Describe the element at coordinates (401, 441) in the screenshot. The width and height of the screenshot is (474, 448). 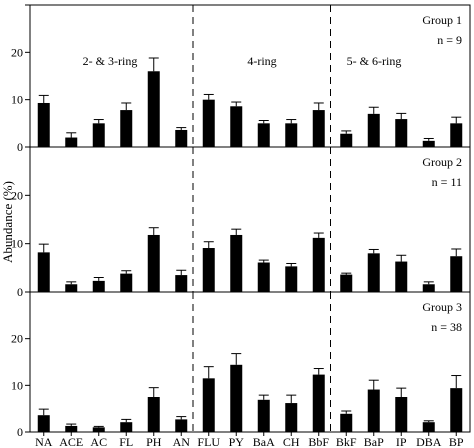
I see `x-tick-label: IP` at that location.